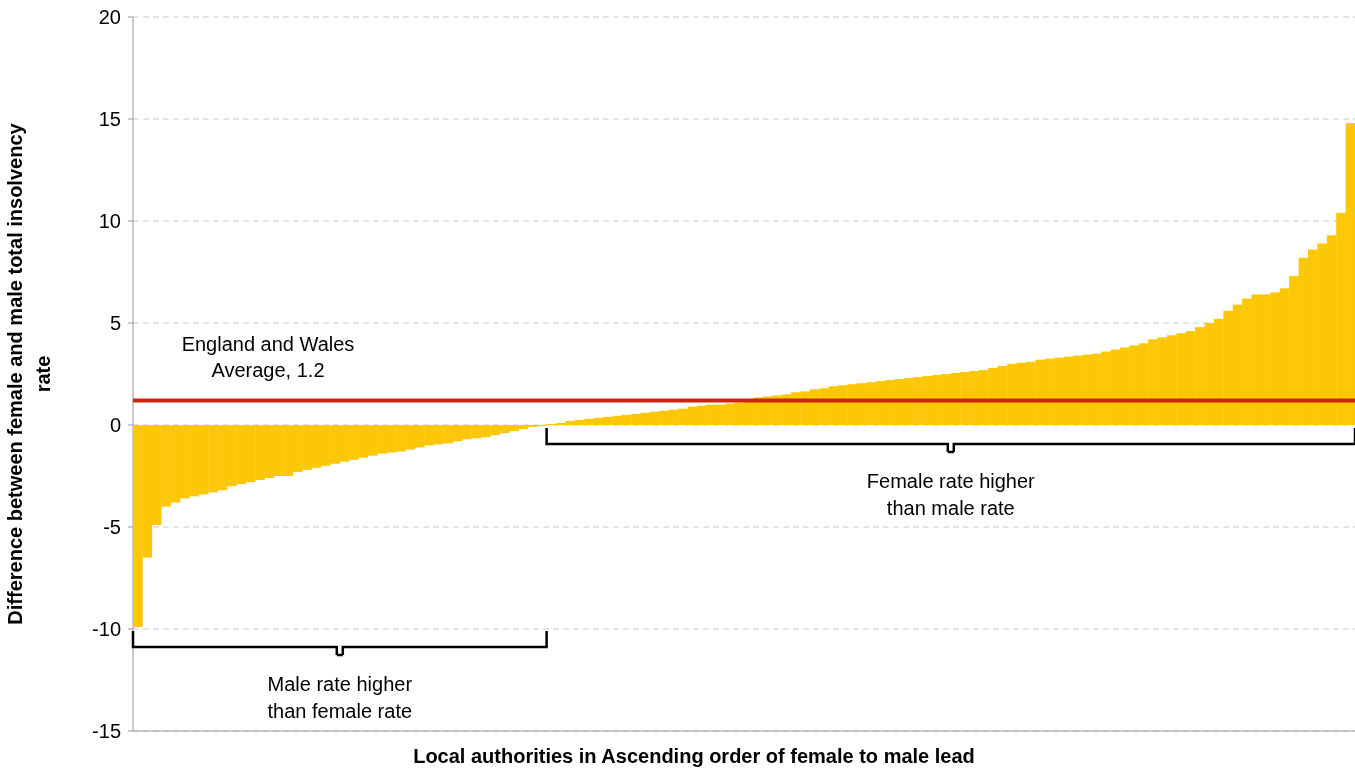 Image resolution: width=1355 pixels, height=771 pixels. Describe the element at coordinates (109, 221) in the screenshot. I see `y-tick-label: 10` at that location.